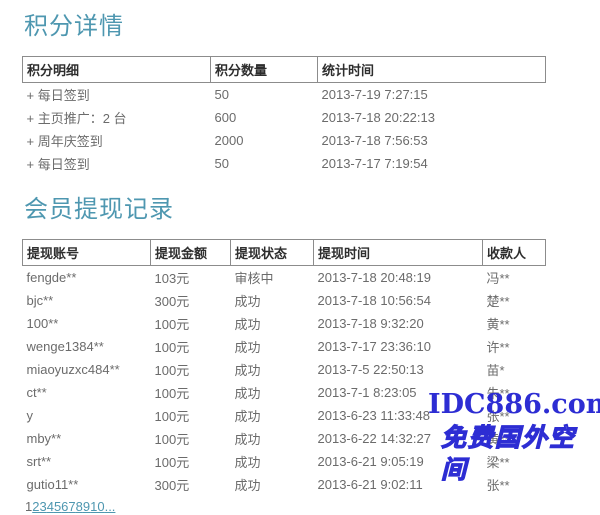 Image resolution: width=600 pixels, height=515 pixels. Describe the element at coordinates (229, 140) in the screenshot. I see `table-cell: 2000` at that location.